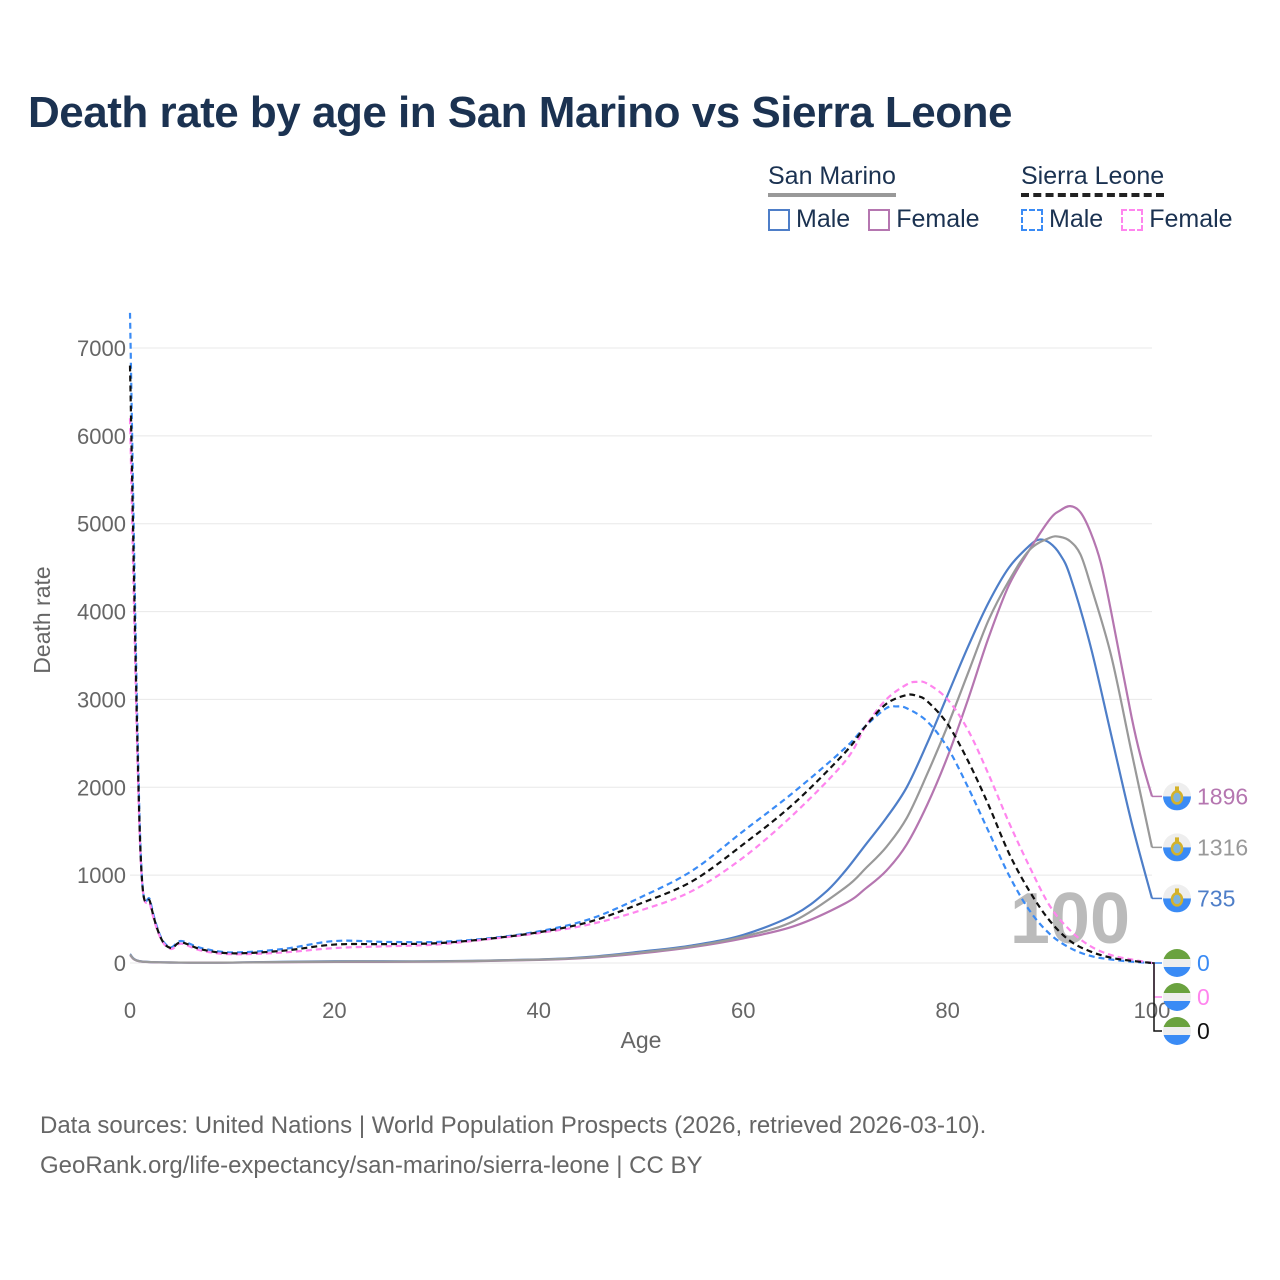  I want to click on y-tick-label: 4000, so click(101, 612).